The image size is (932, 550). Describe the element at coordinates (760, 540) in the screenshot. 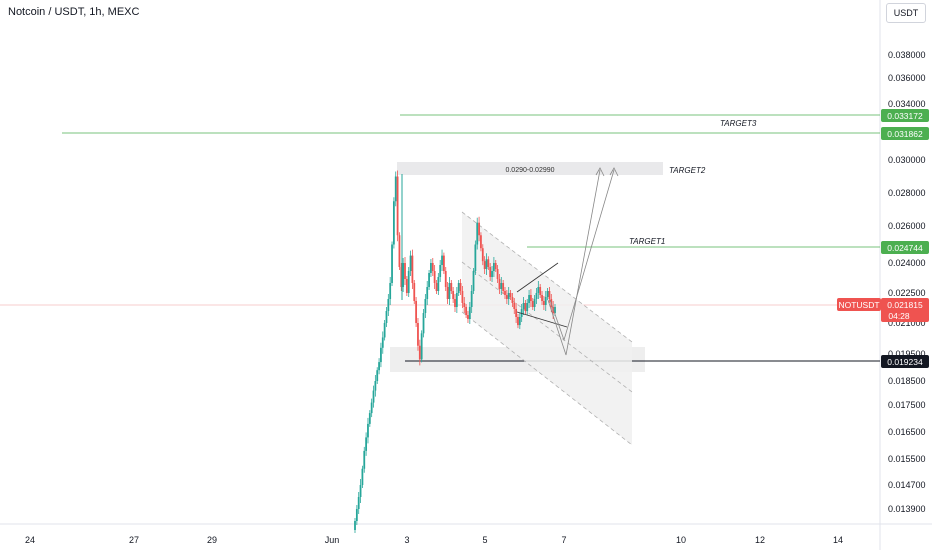

I see `x-tick-label: 12` at that location.